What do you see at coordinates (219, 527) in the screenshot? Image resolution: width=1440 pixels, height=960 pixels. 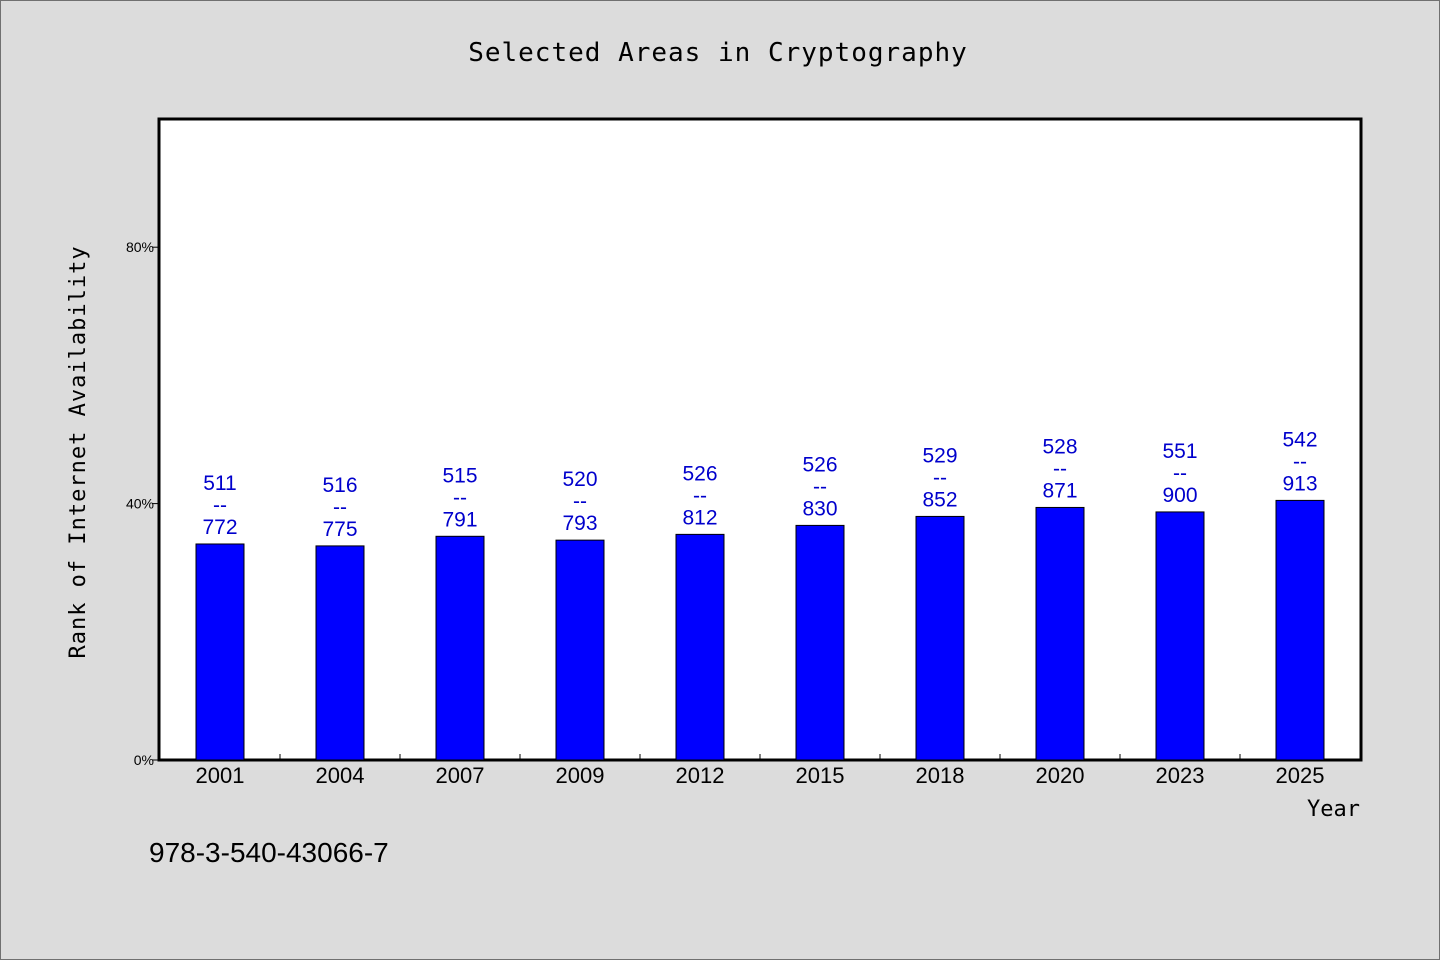 I see `data-label: 772` at bounding box center [219, 527].